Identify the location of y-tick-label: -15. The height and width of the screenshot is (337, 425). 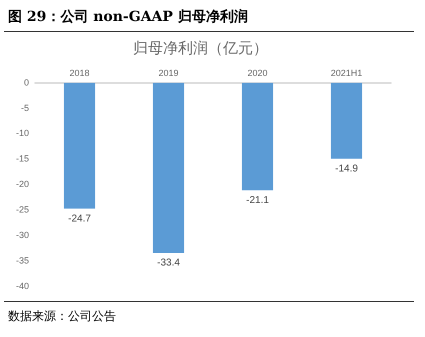
(23, 159).